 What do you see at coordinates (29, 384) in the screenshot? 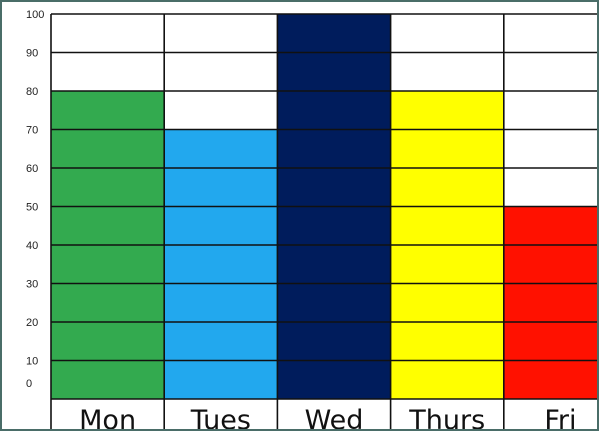
I see `y-tick-label-0: 0` at bounding box center [29, 384].